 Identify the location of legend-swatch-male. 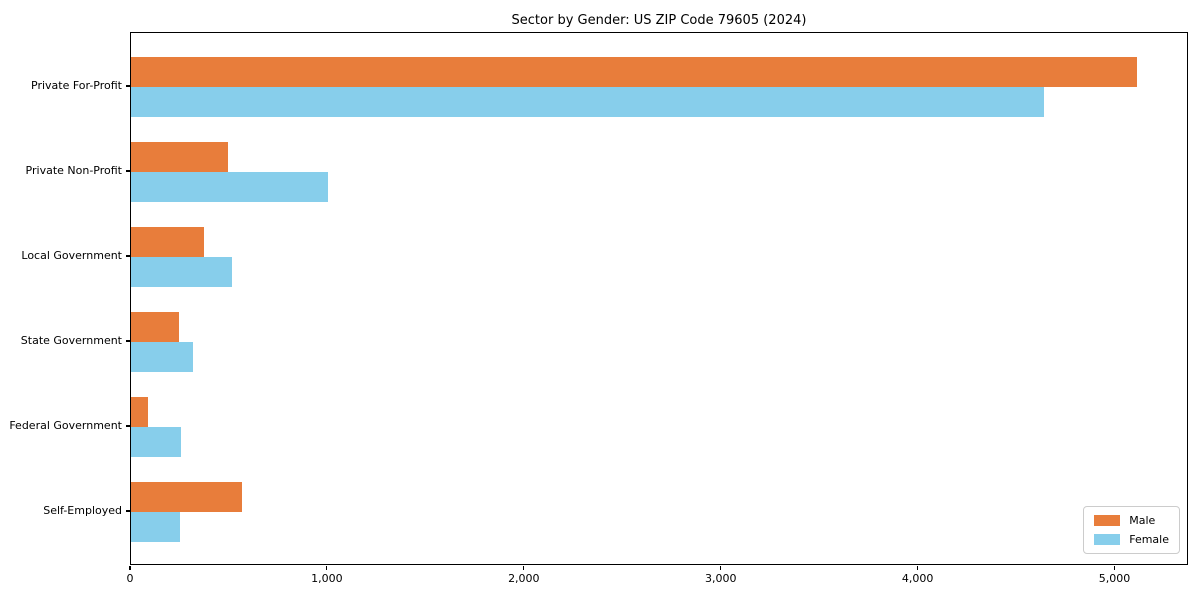
(1107, 520).